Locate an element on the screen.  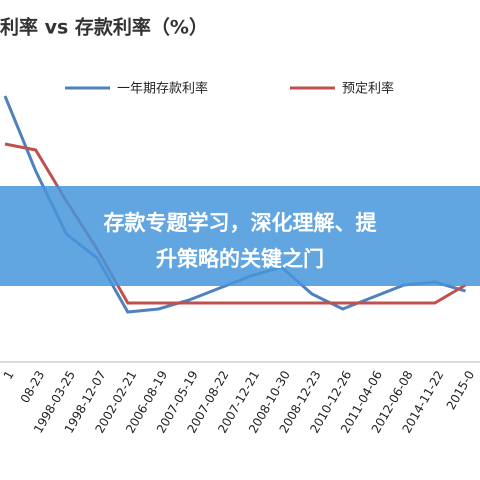
banner-text: 存款专题学习，深化理解、提 is located at coordinates (241, 223).